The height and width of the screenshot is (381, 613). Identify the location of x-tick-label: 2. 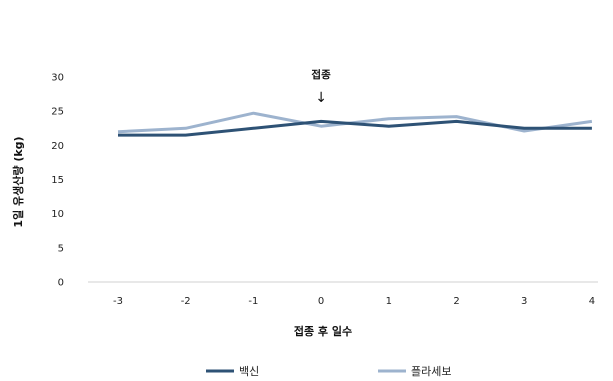
(456, 301).